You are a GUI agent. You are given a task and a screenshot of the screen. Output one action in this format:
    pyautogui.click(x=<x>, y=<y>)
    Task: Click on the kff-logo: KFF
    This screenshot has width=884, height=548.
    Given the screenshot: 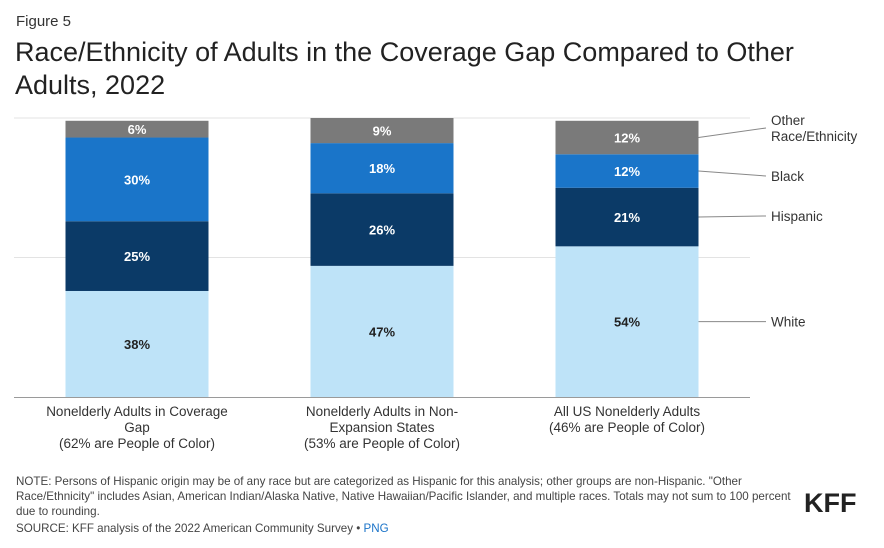 What is the action you would take?
    pyautogui.click(x=830, y=503)
    